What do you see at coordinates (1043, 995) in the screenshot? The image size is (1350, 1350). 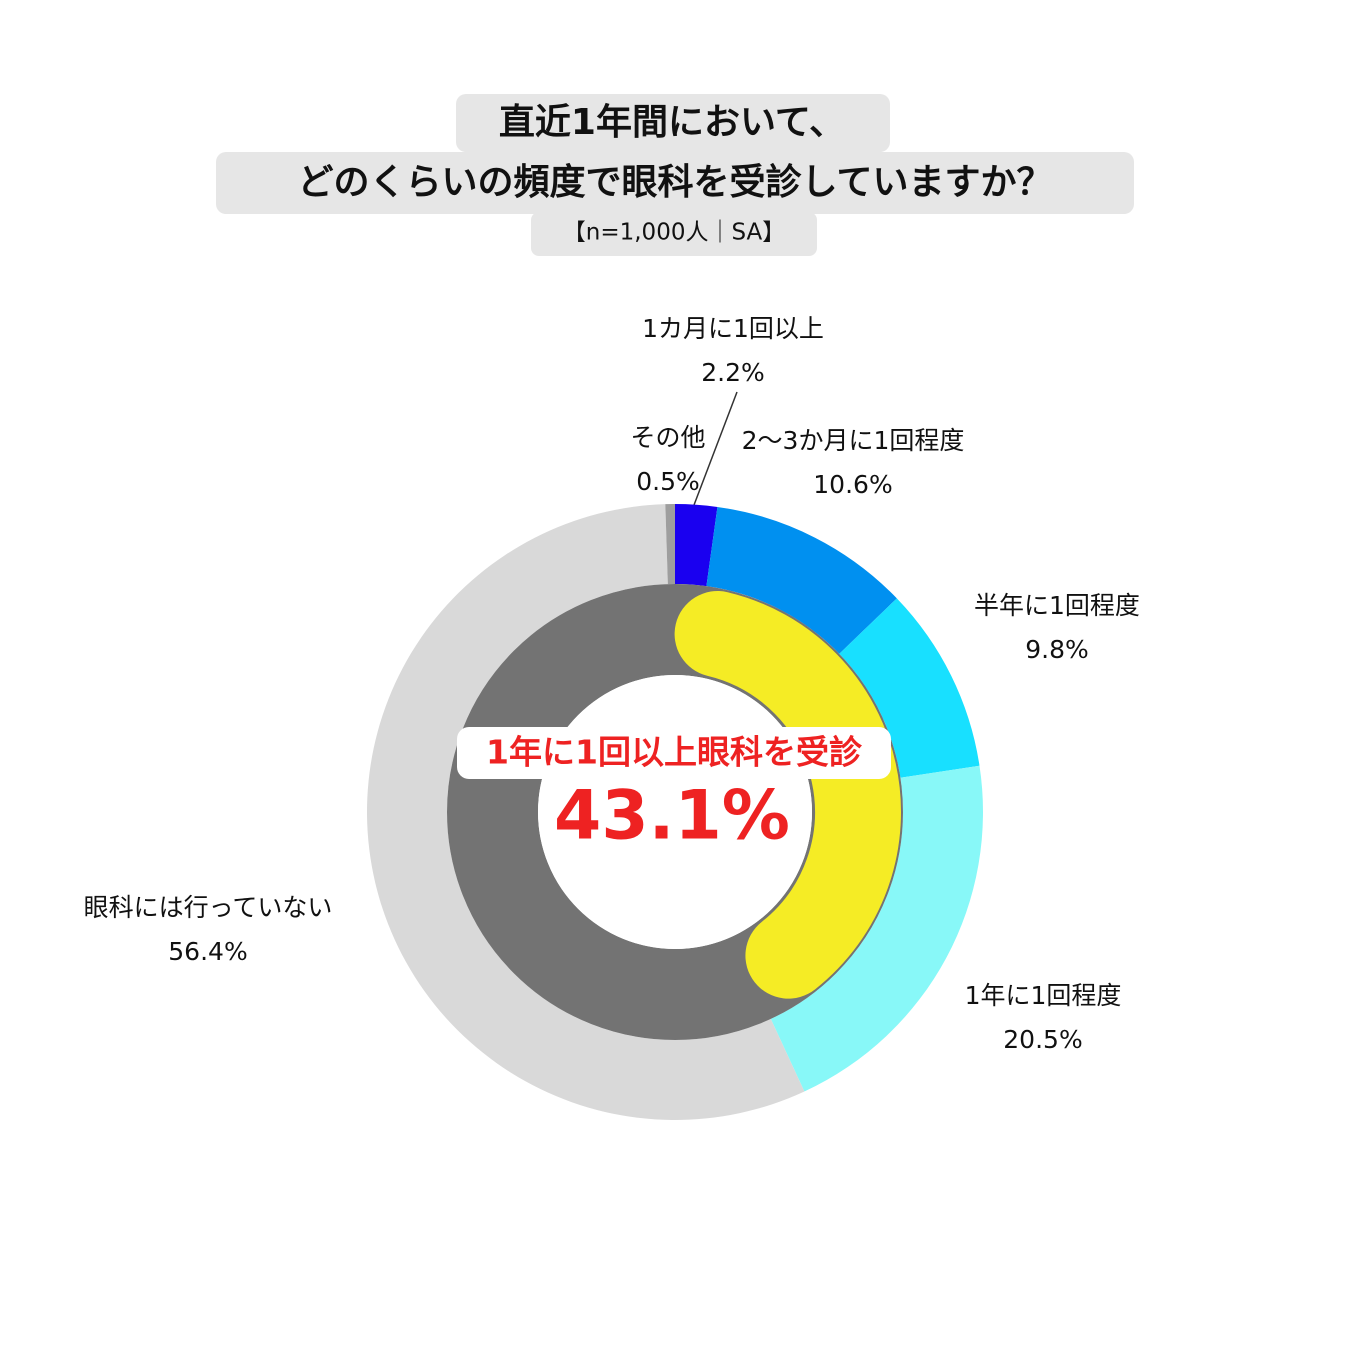 I see `category-label: 1年に1回程度` at bounding box center [1043, 995].